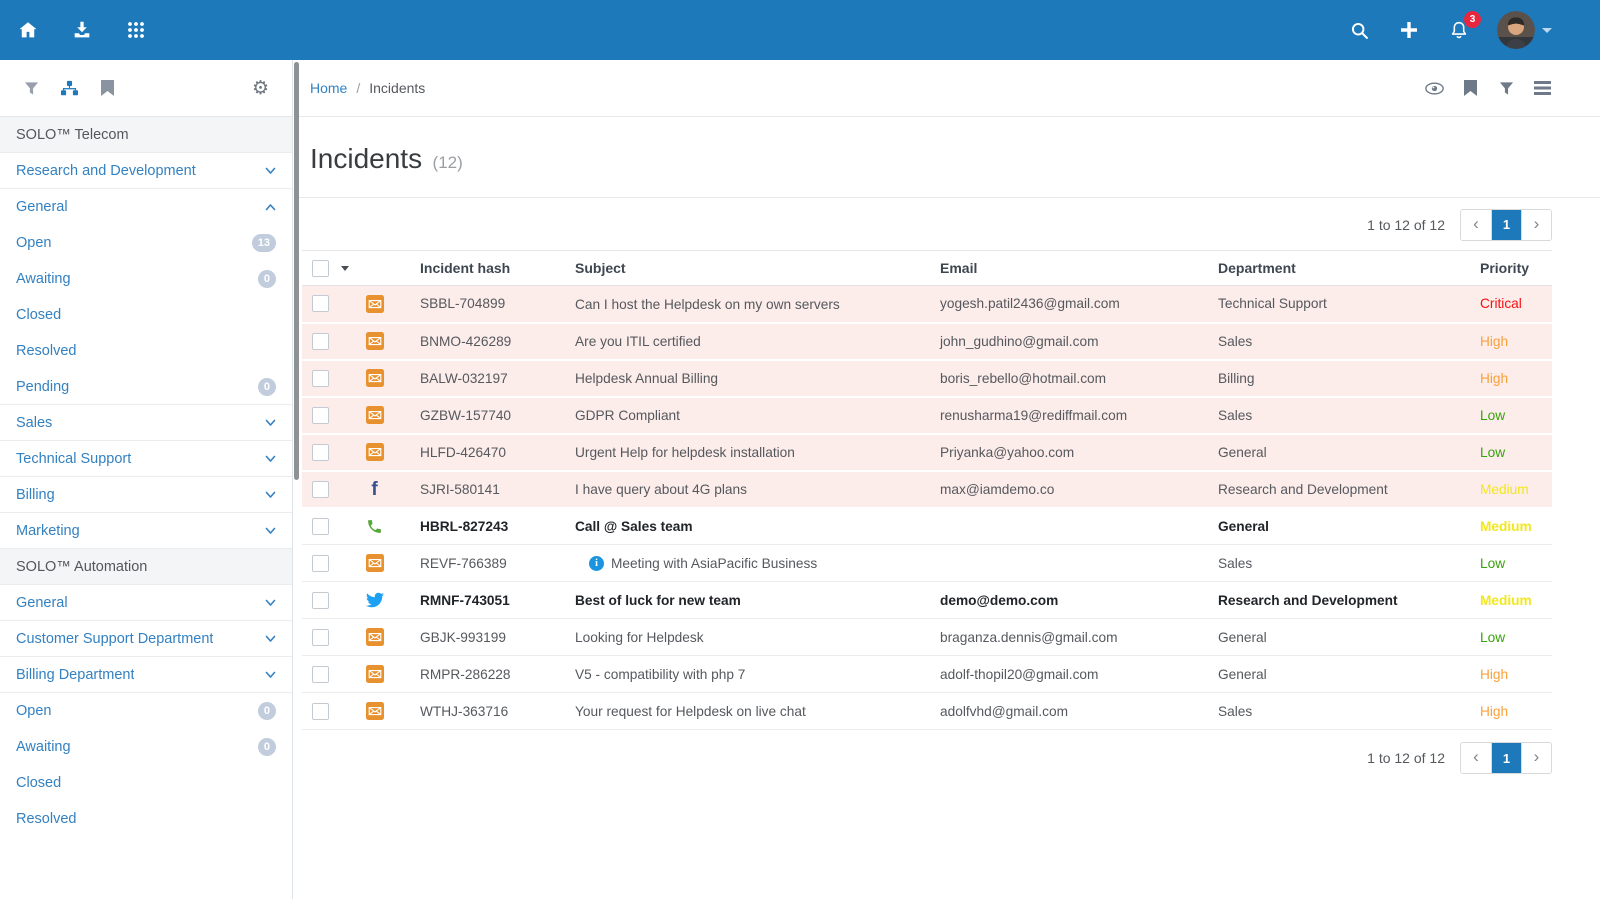  What do you see at coordinates (146, 243) in the screenshot?
I see `sidebar-item-open: Open 13` at bounding box center [146, 243].